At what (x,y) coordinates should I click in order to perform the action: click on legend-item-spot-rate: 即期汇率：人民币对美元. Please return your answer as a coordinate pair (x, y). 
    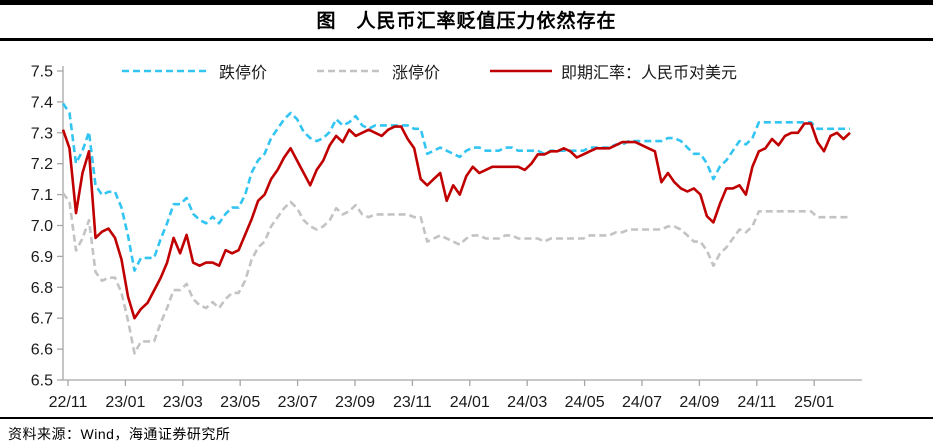
    Looking at the image, I should click on (613, 71).